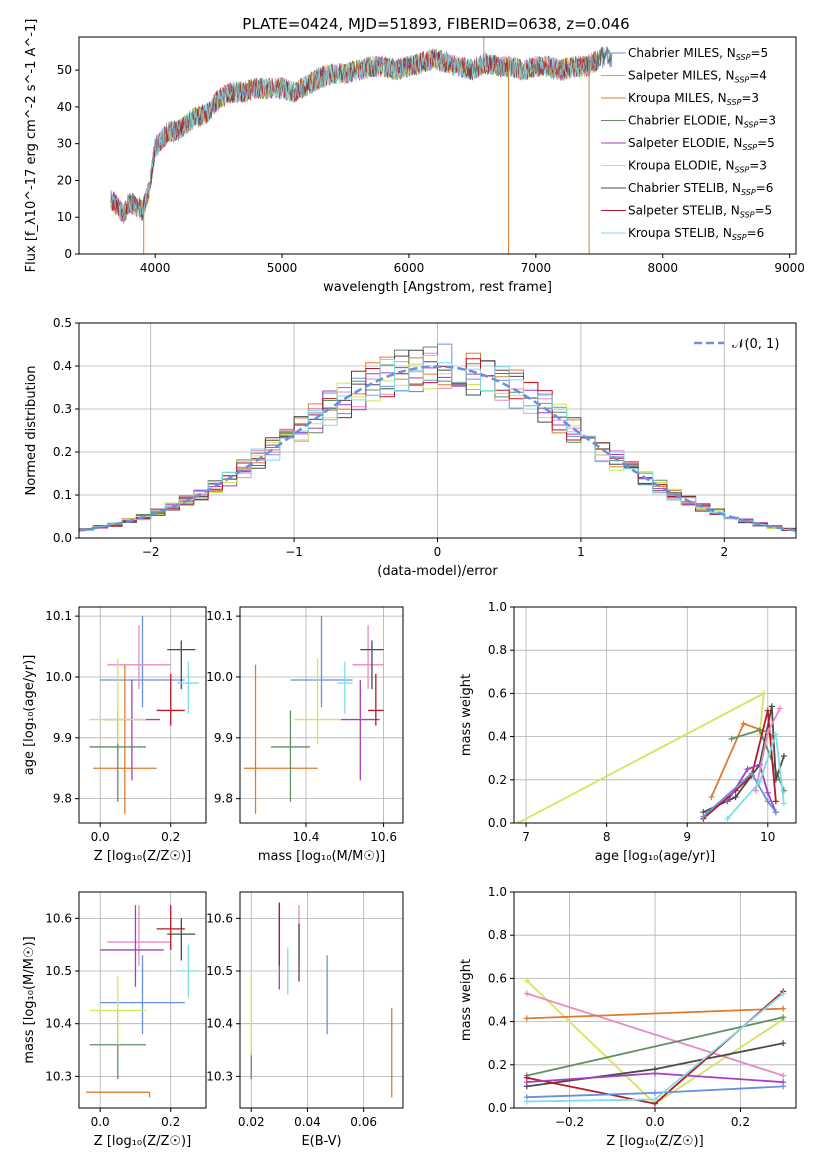  I want to click on y-tick-label: 10.0, so click(219, 677).